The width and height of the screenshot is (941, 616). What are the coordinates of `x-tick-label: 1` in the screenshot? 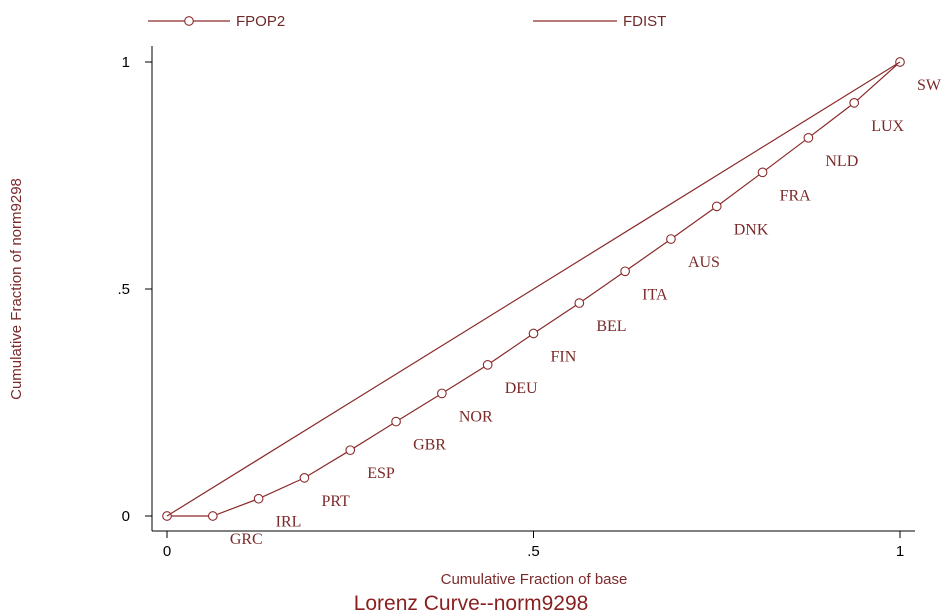 It's located at (900, 551).